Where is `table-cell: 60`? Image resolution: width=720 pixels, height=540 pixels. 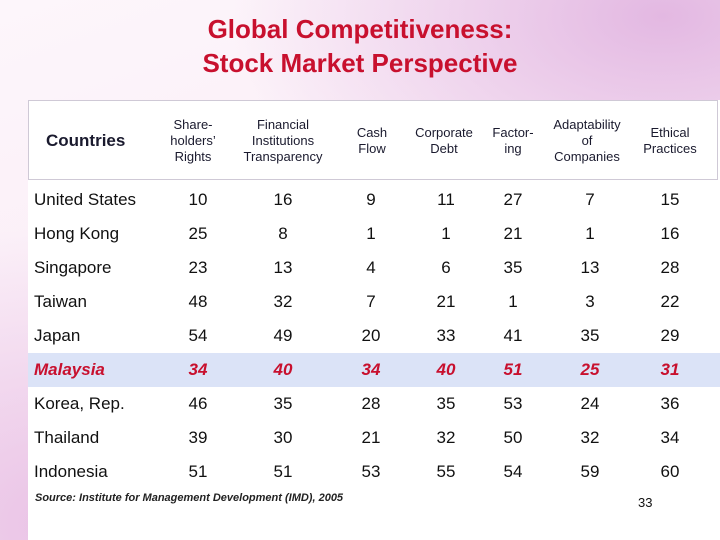 table-cell: 60 is located at coordinates (670, 471).